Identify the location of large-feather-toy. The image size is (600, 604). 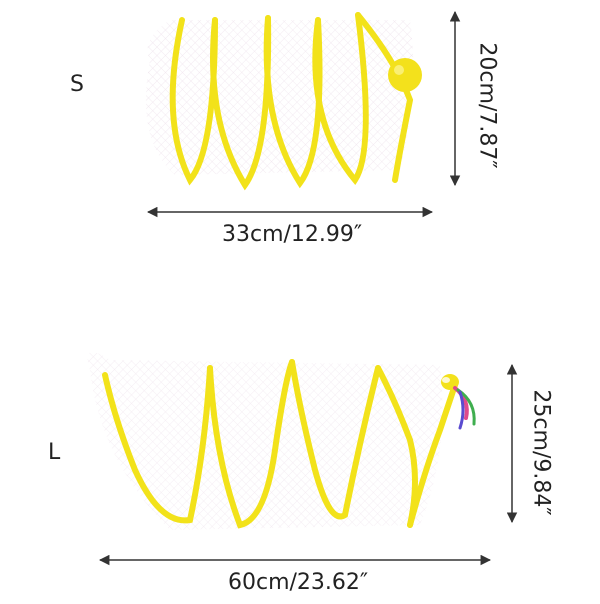
(458, 402).